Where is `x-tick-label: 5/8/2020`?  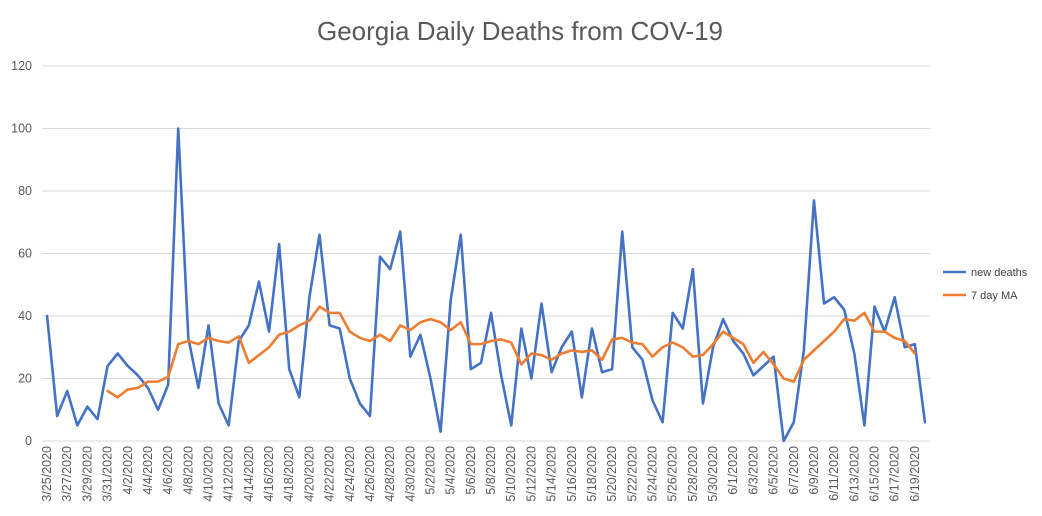
x-tick-label: 5/8/2020 is located at coordinates (491, 470).